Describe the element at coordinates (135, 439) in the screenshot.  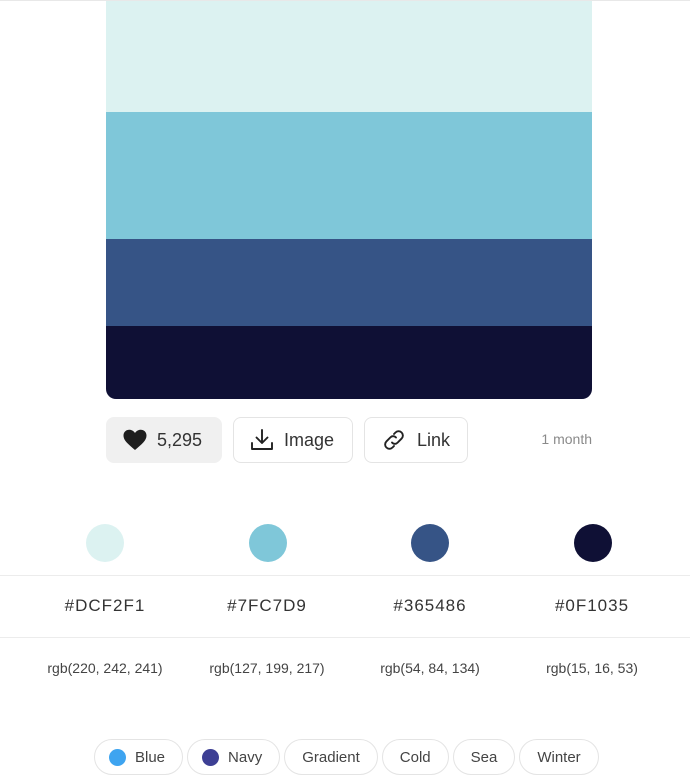
I see `heart-icon` at that location.